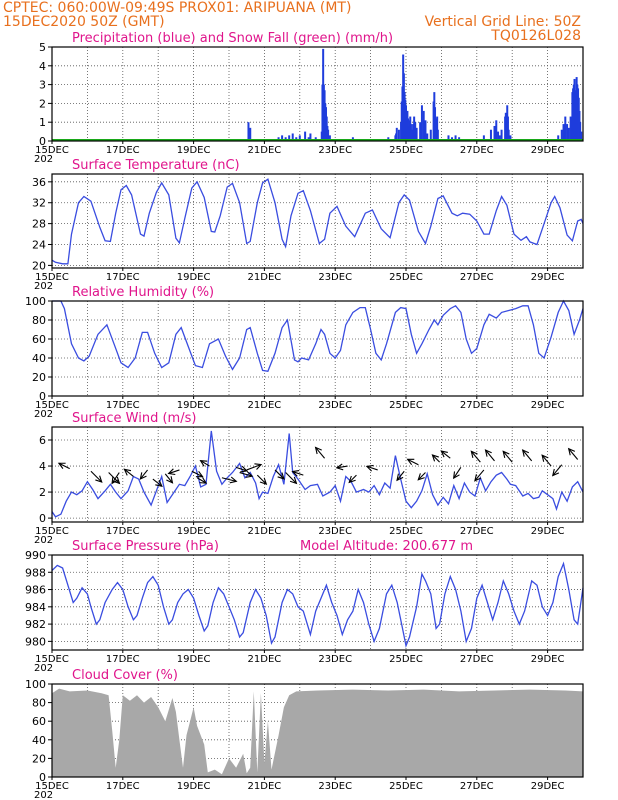 This screenshot has width=618, height=800. I want to click on x-tick-label: 21DEC, so click(265, 277).